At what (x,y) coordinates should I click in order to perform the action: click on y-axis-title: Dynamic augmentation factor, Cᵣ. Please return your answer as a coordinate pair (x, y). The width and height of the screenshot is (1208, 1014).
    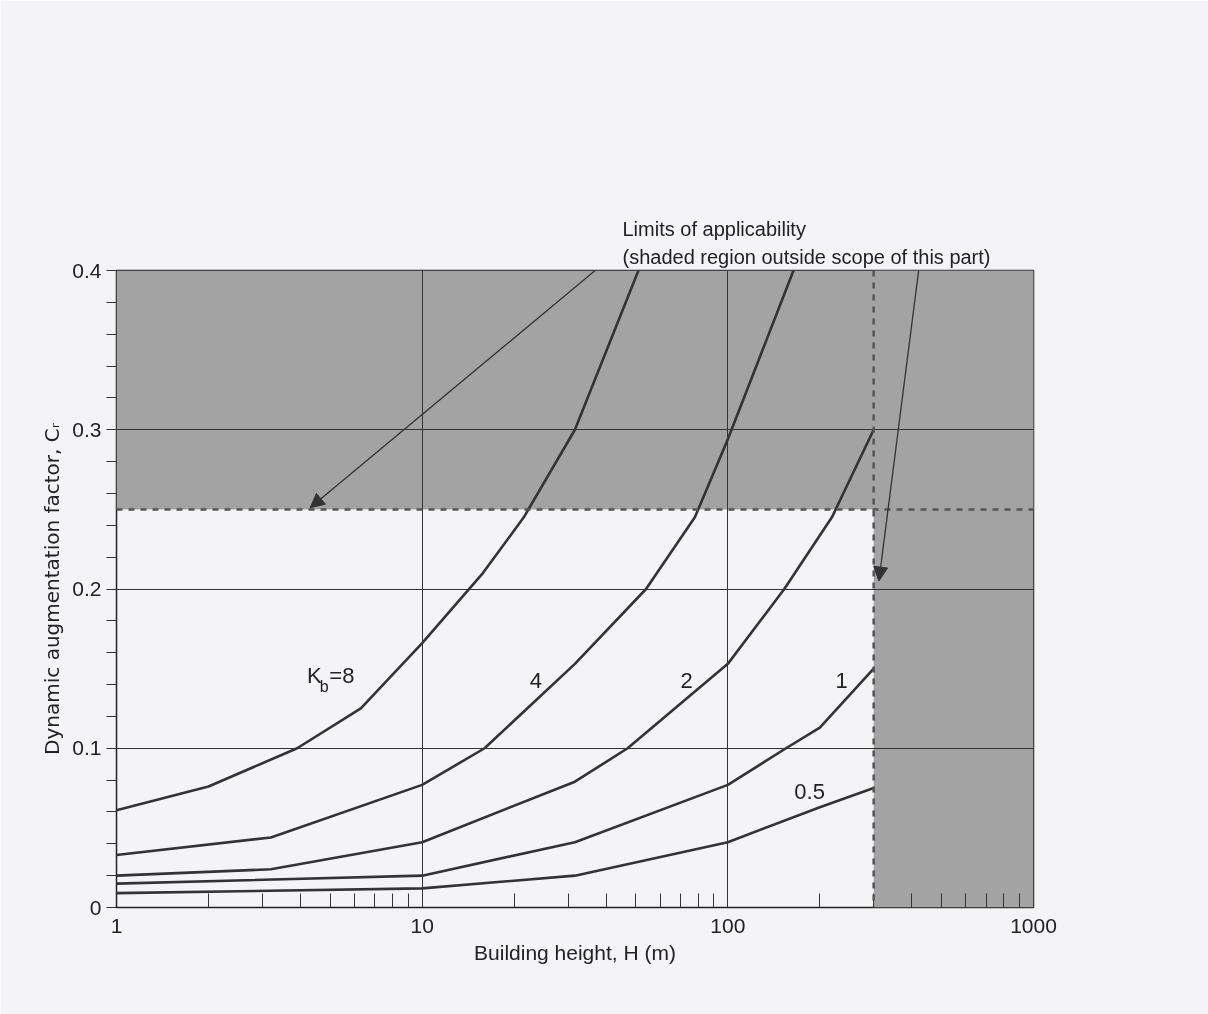
    Looking at the image, I should click on (52, 588).